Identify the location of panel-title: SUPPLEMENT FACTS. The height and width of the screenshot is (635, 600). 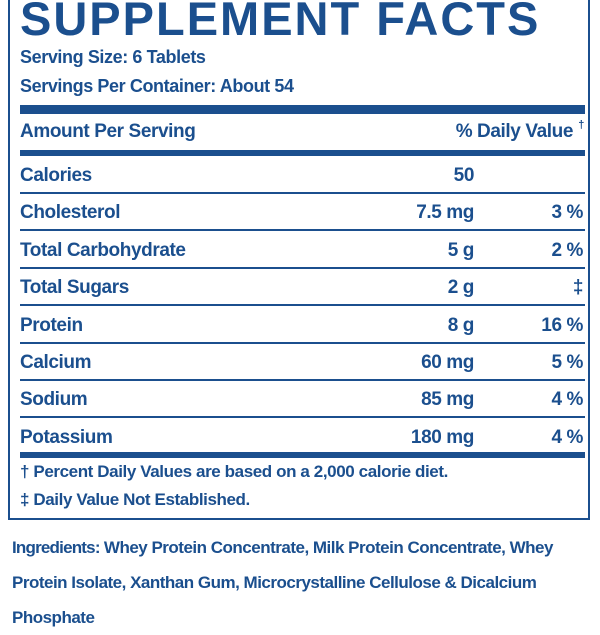
(280, 22).